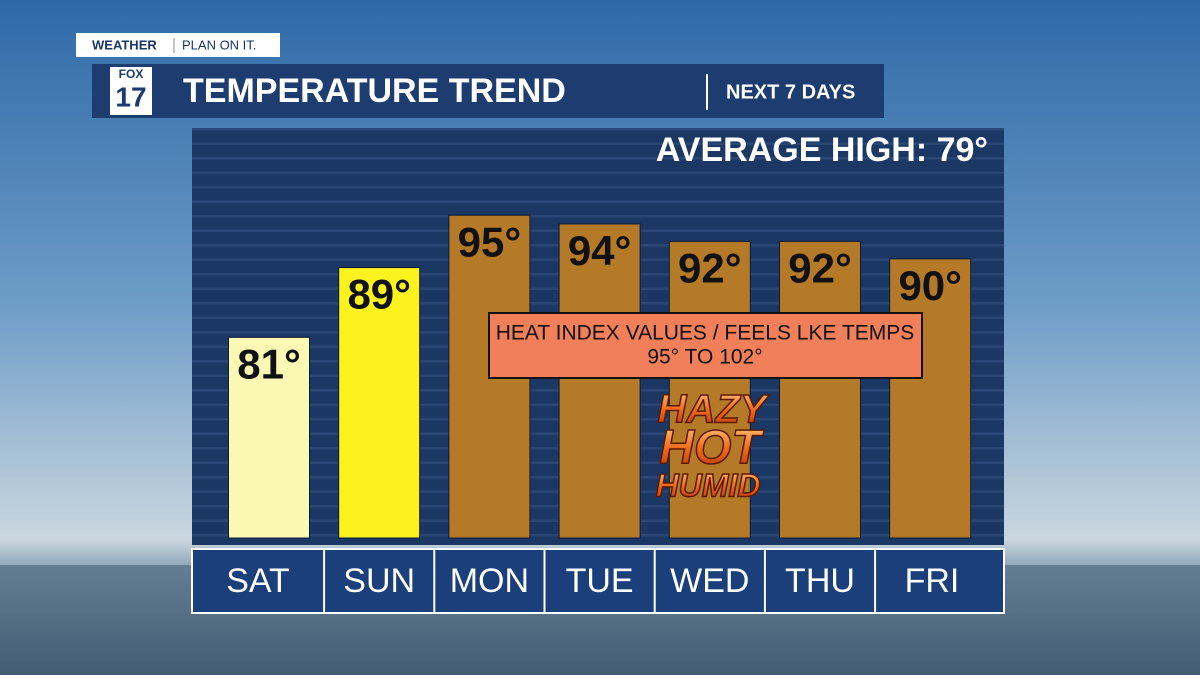 This screenshot has height=680, width=1200. What do you see at coordinates (124, 44) in the screenshot?
I see `brand-weather: WEATHER` at bounding box center [124, 44].